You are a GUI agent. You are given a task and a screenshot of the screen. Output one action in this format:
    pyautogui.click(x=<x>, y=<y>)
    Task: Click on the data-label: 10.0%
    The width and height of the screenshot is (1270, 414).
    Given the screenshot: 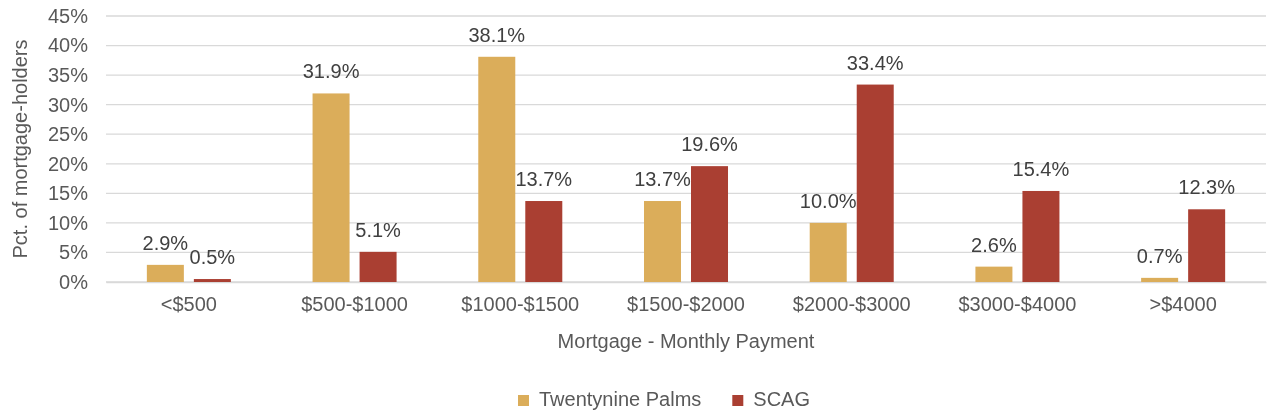 What is the action you would take?
    pyautogui.click(x=828, y=200)
    